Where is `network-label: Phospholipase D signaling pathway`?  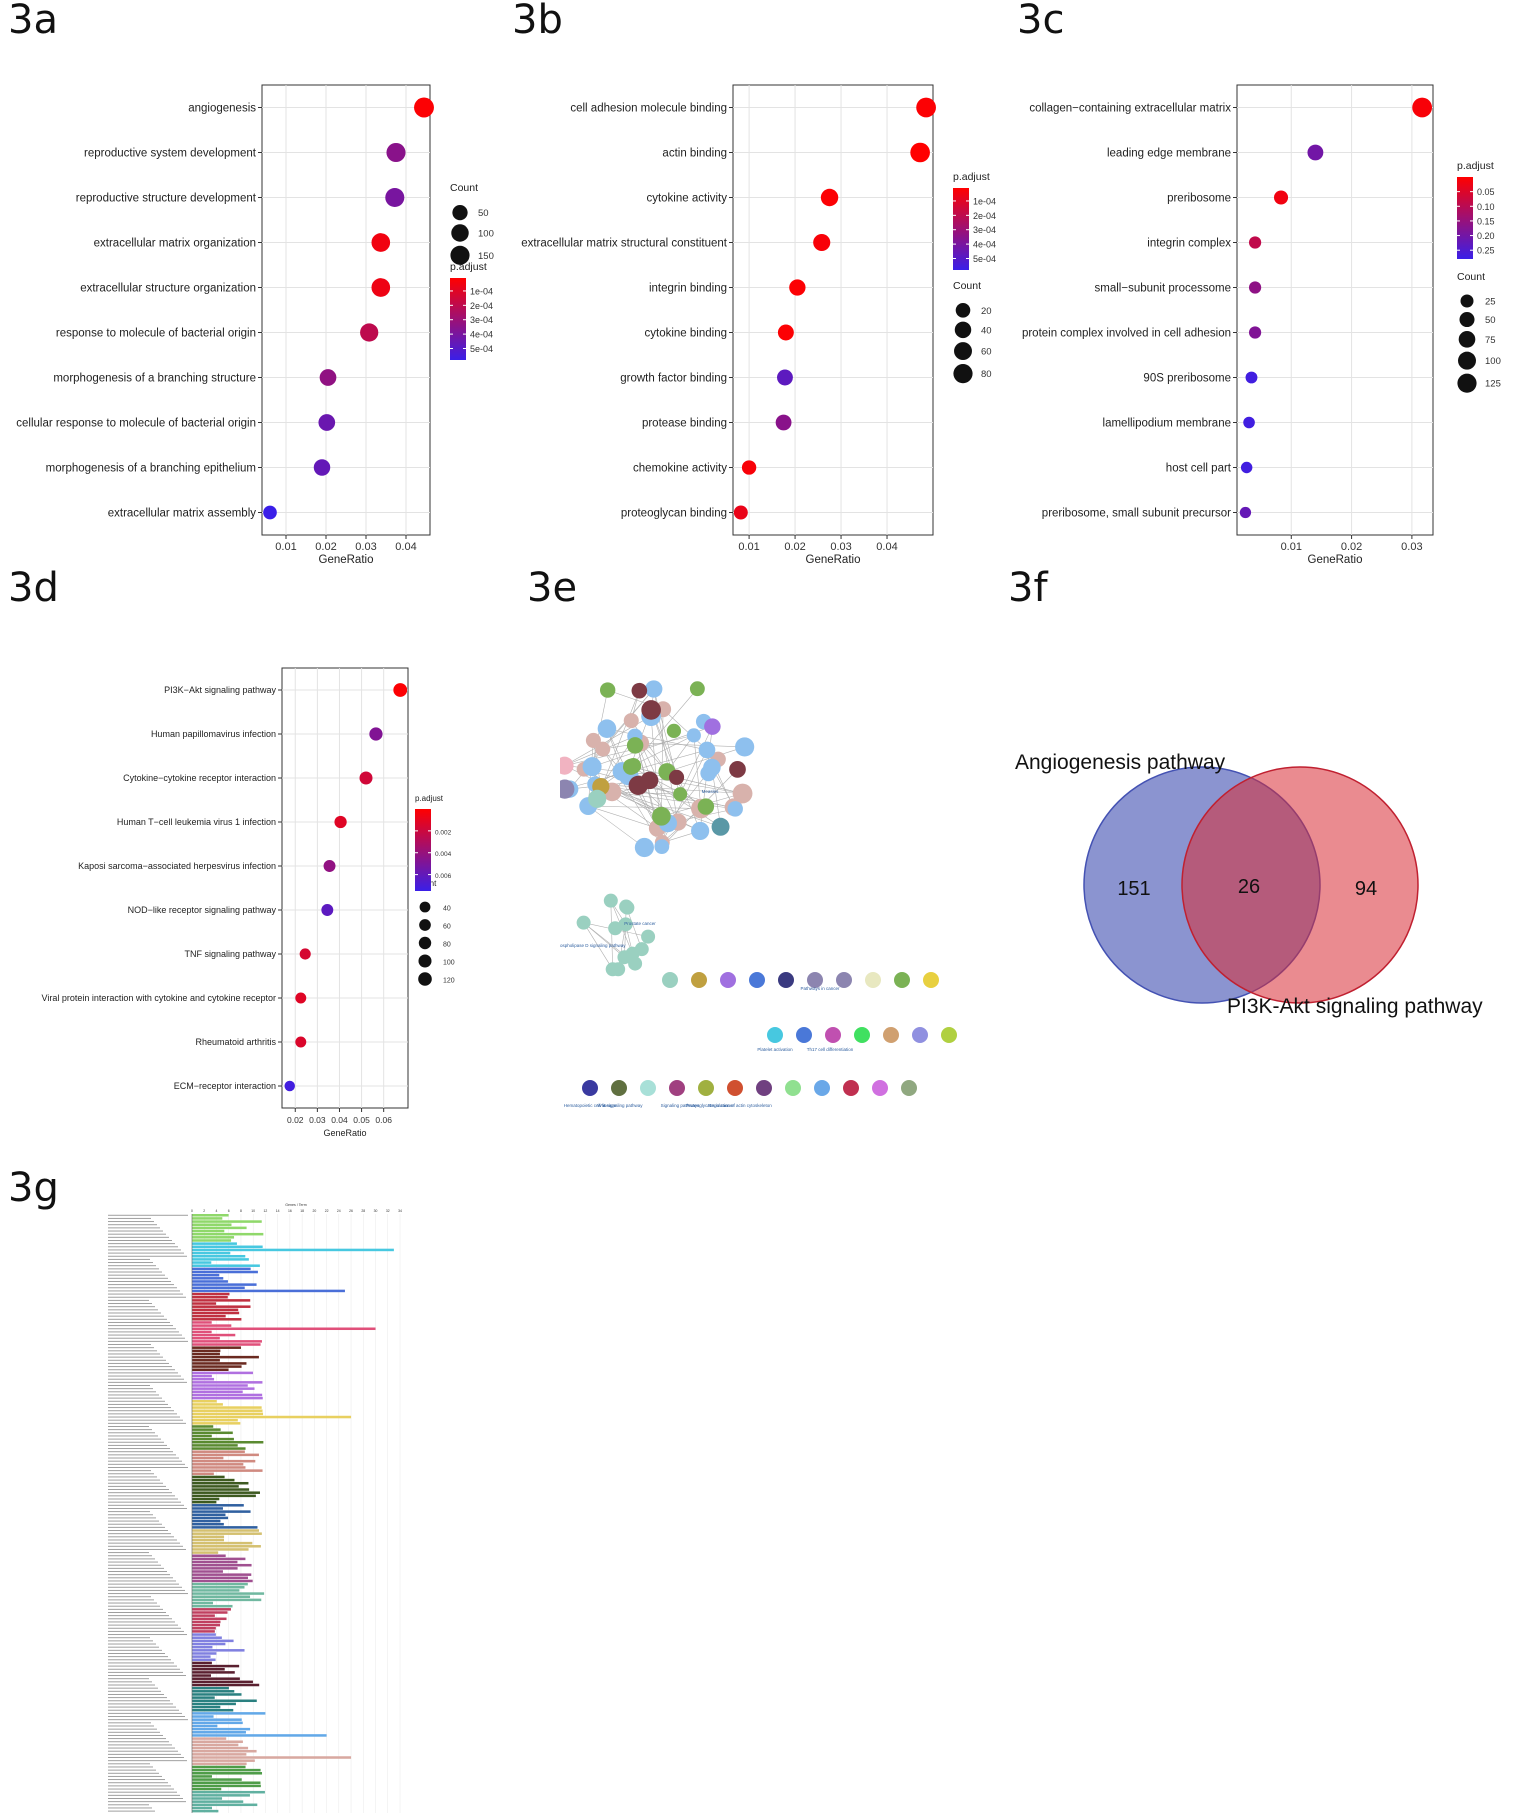
network-label: Phospholipase D signaling pathway is located at coordinates (593, 945).